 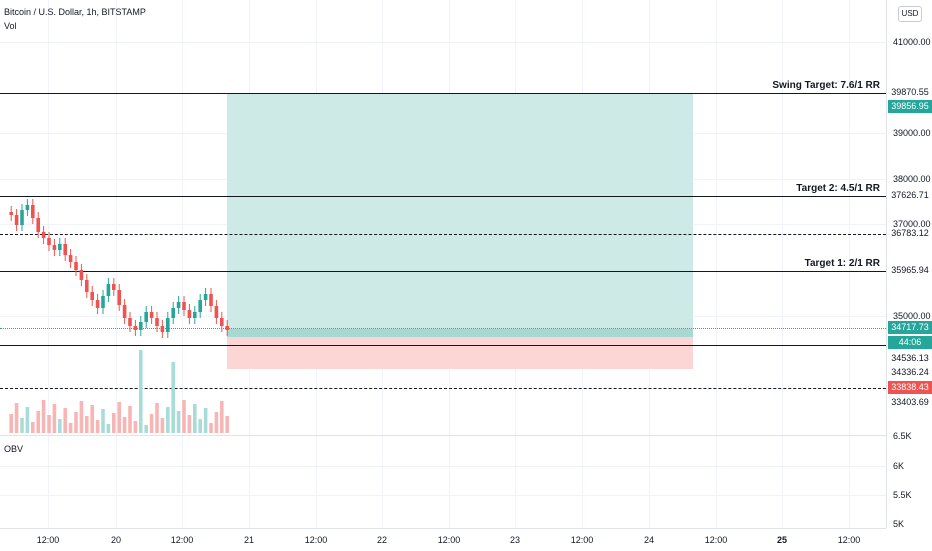 I want to click on target-2-line, so click(x=443, y=196).